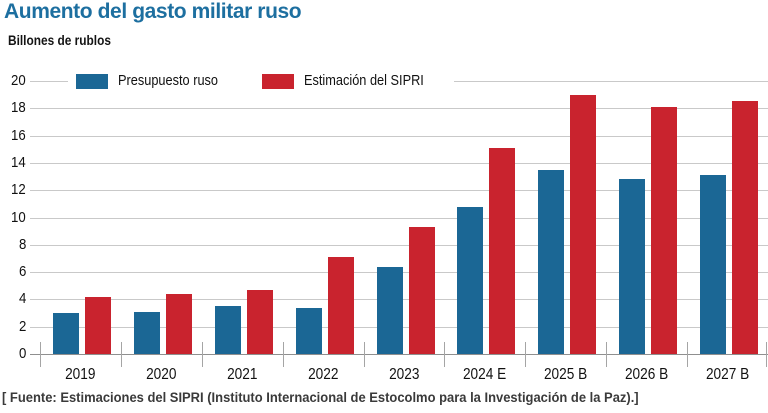 The width and height of the screenshot is (768, 413). I want to click on x-axis-label: 2022, so click(323, 375).